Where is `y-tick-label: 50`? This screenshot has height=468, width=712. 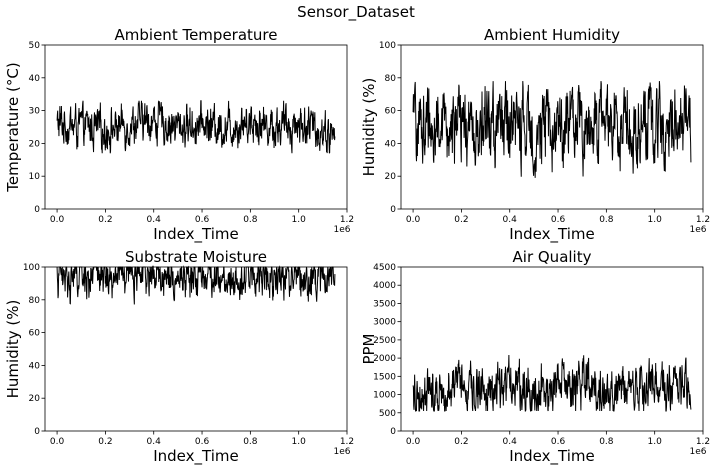 y-tick-label: 50 is located at coordinates (35, 46).